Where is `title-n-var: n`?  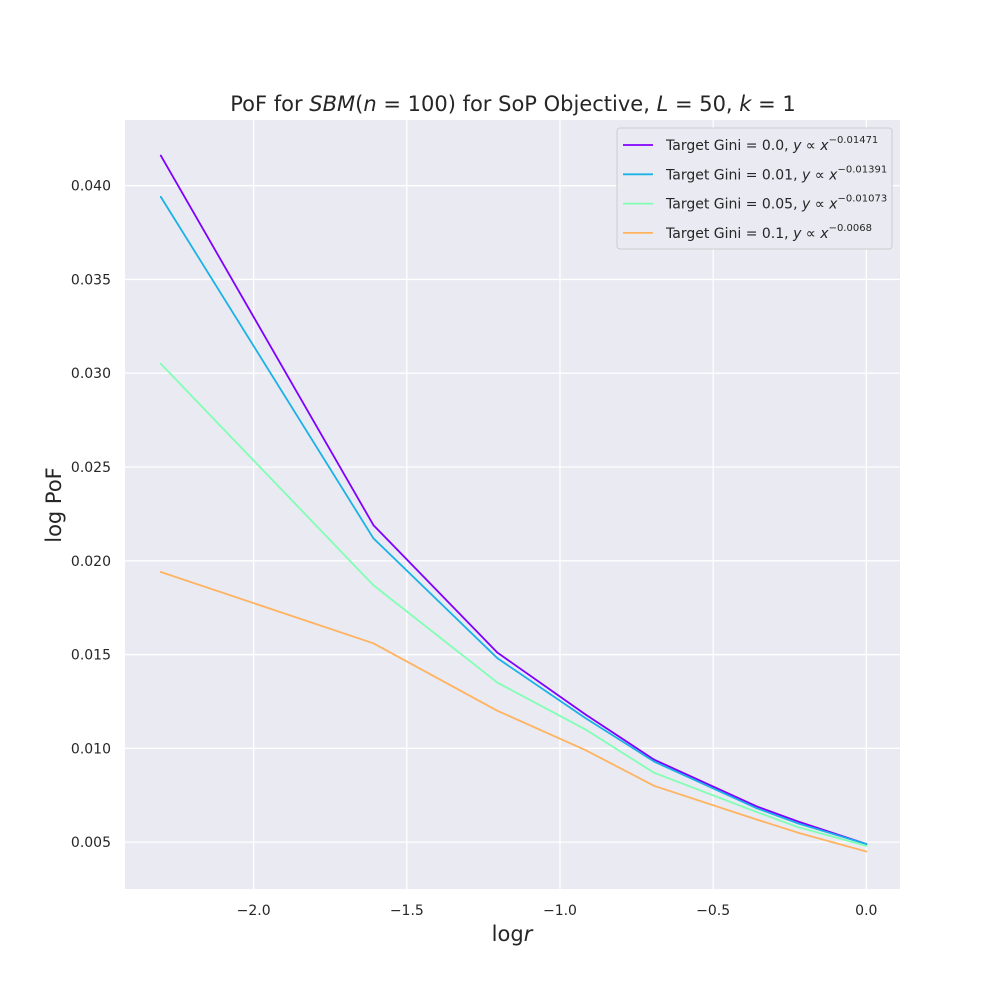 title-n-var: n is located at coordinates (369, 104).